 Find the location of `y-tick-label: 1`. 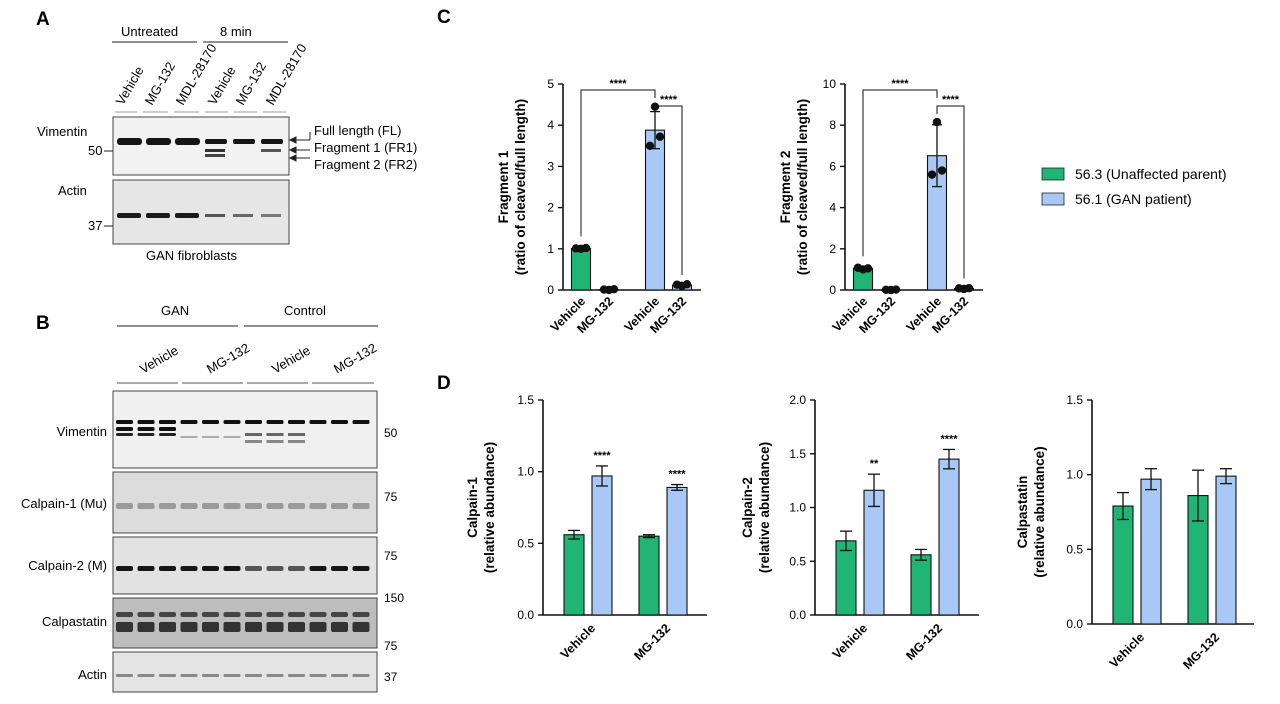

y-tick-label: 1 is located at coordinates (550, 249).